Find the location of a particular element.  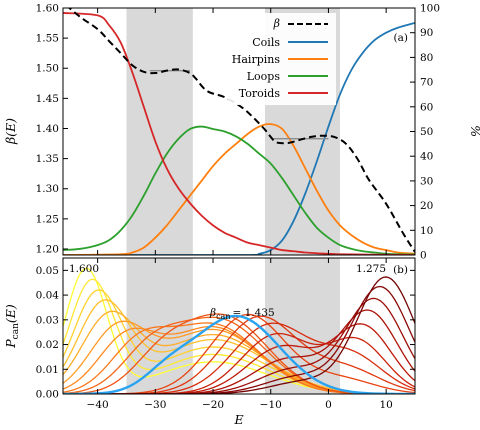

panel-a-y-tick-label: 1.45 is located at coordinates (47, 99).